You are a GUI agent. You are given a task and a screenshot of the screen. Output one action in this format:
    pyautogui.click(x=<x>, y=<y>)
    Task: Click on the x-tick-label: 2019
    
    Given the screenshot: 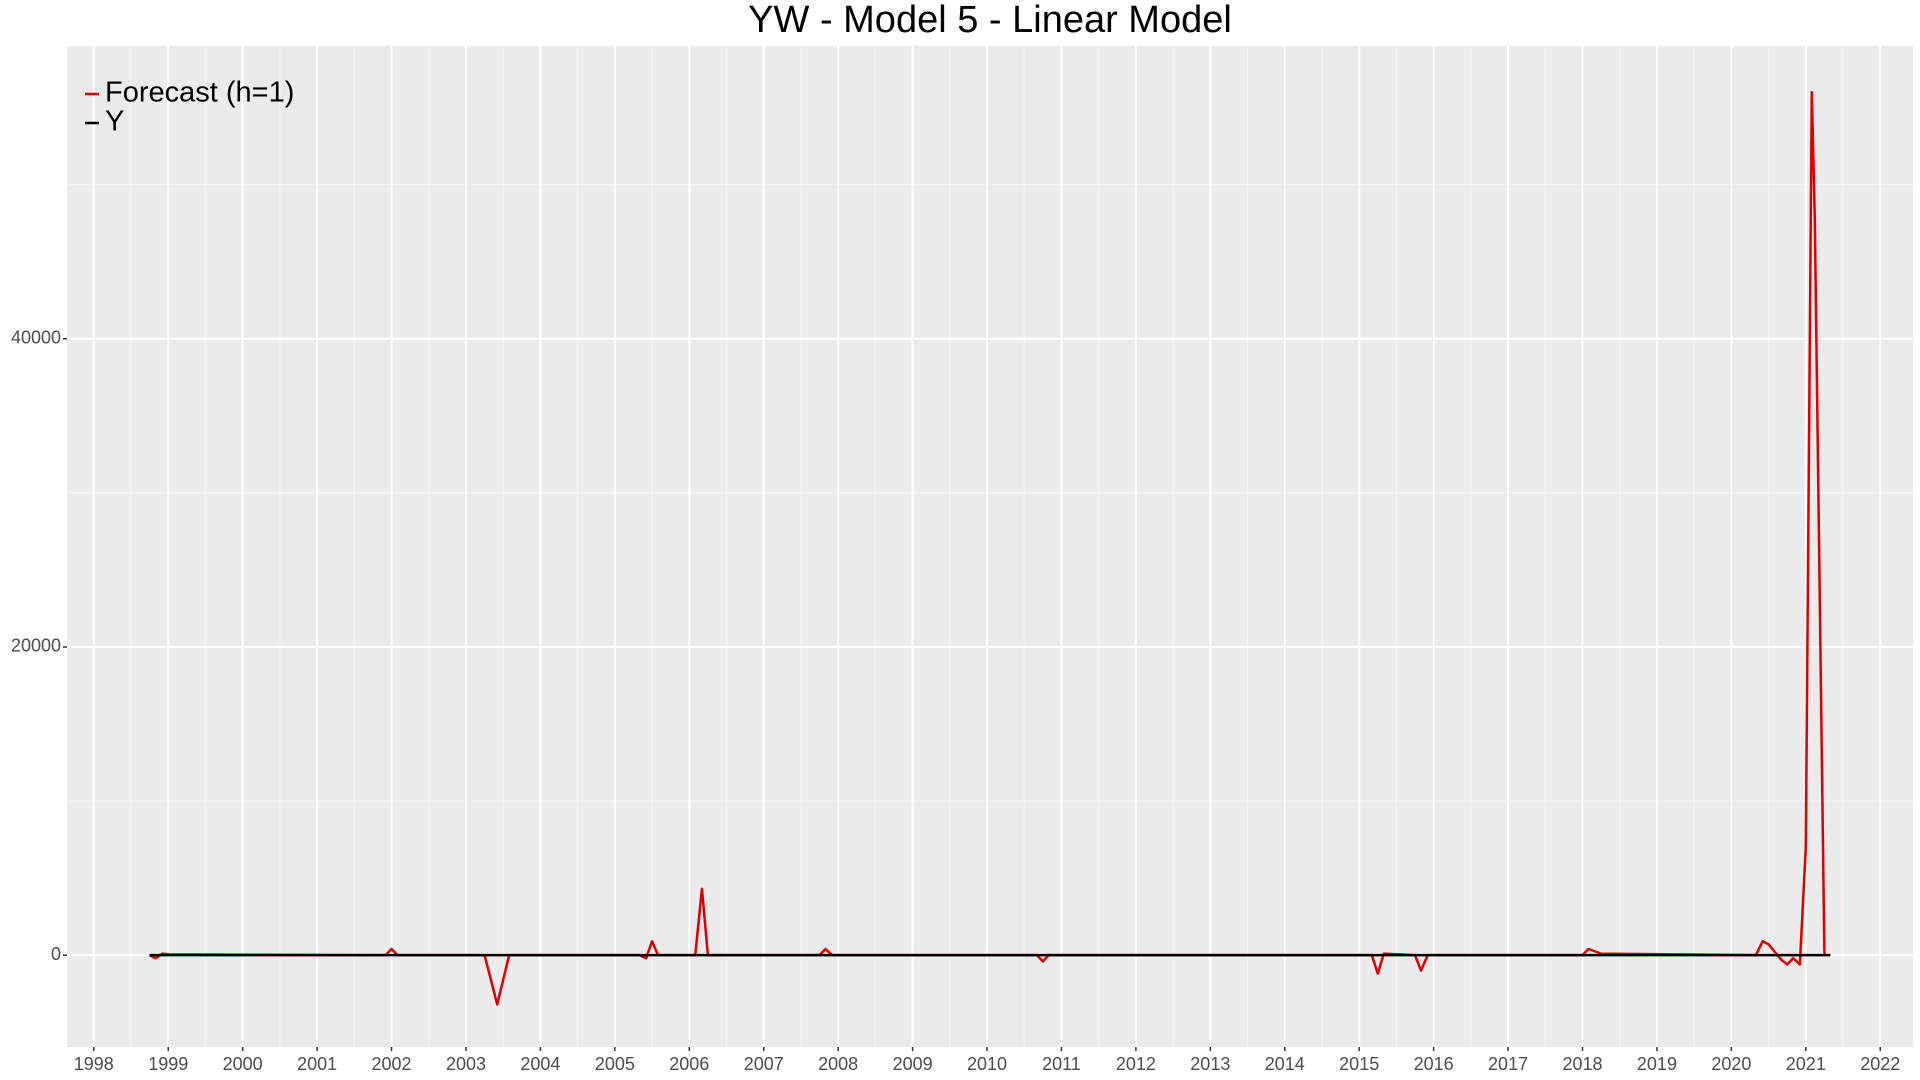 What is the action you would take?
    pyautogui.click(x=1657, y=1064)
    